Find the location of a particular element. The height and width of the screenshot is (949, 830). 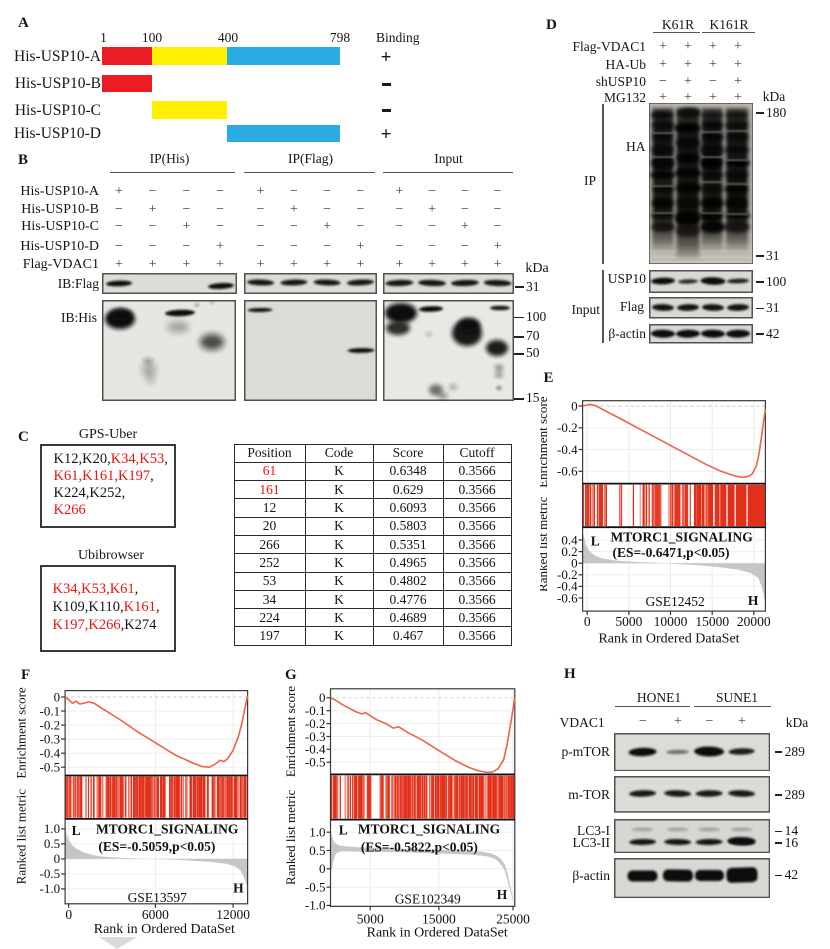

svg-text: GSE13597 is located at coordinates (158, 897).